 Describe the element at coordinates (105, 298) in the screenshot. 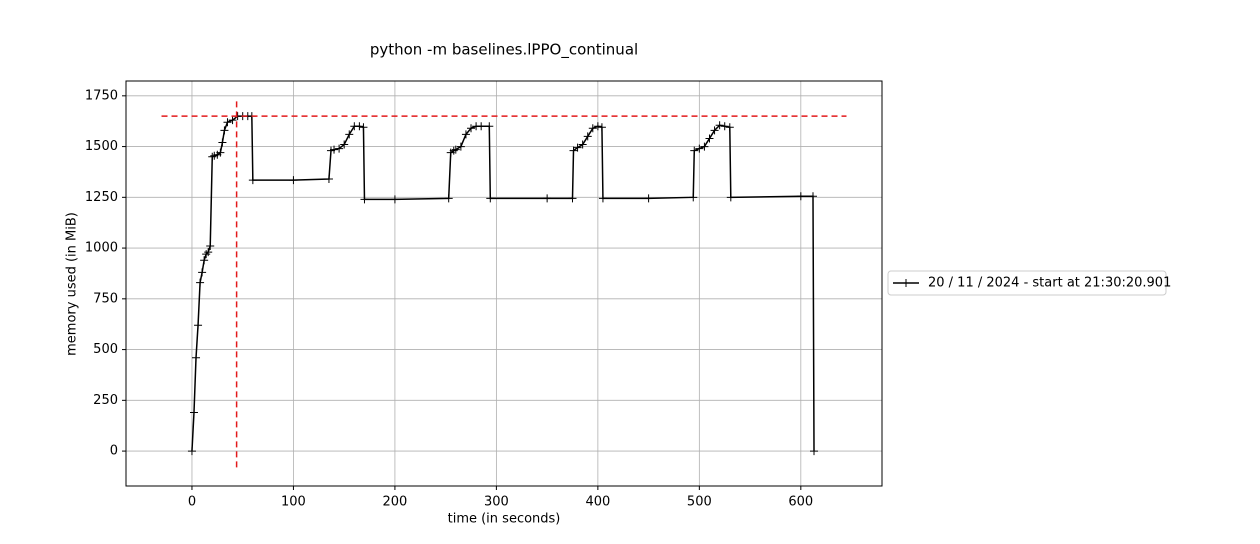

I see `y-tick-label: 750` at that location.